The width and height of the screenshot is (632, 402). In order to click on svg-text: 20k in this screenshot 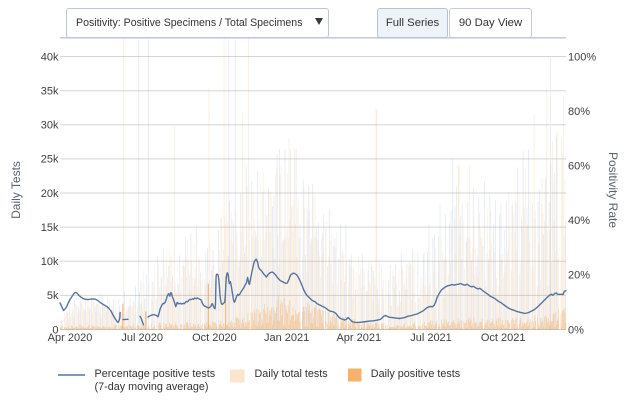, I will do `click(50, 194)`.